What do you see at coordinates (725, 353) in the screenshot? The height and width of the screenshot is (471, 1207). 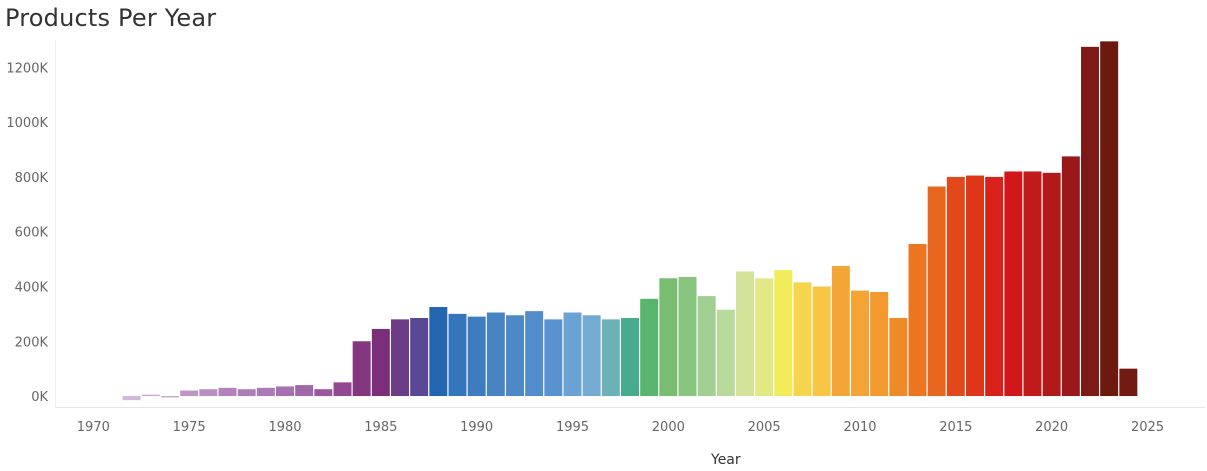 I see `bar-2003` at bounding box center [725, 353].